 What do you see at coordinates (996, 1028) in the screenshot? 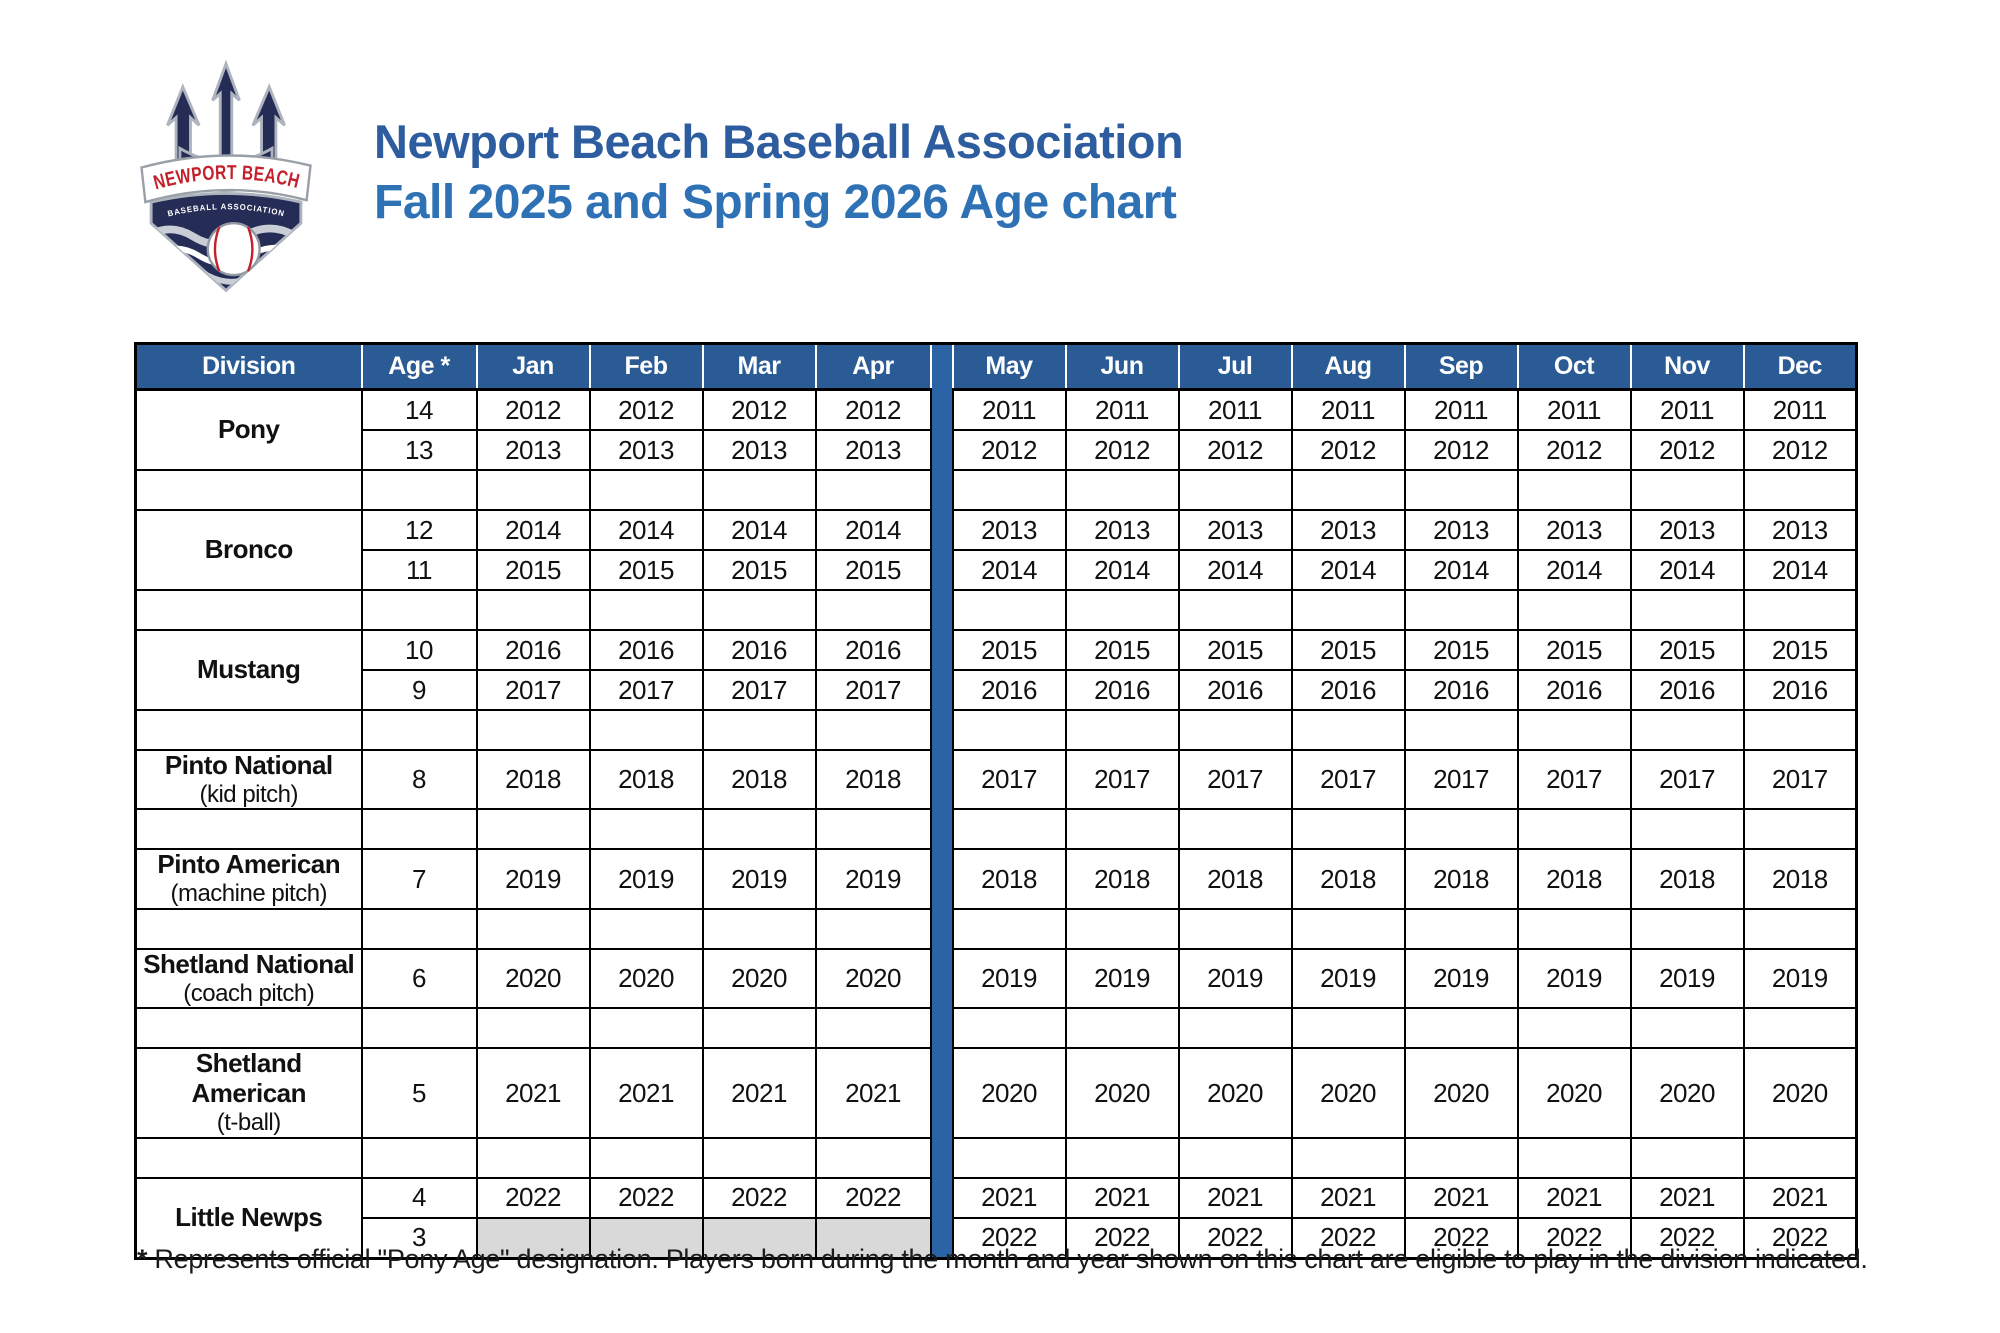
I see `spacer-row` at bounding box center [996, 1028].